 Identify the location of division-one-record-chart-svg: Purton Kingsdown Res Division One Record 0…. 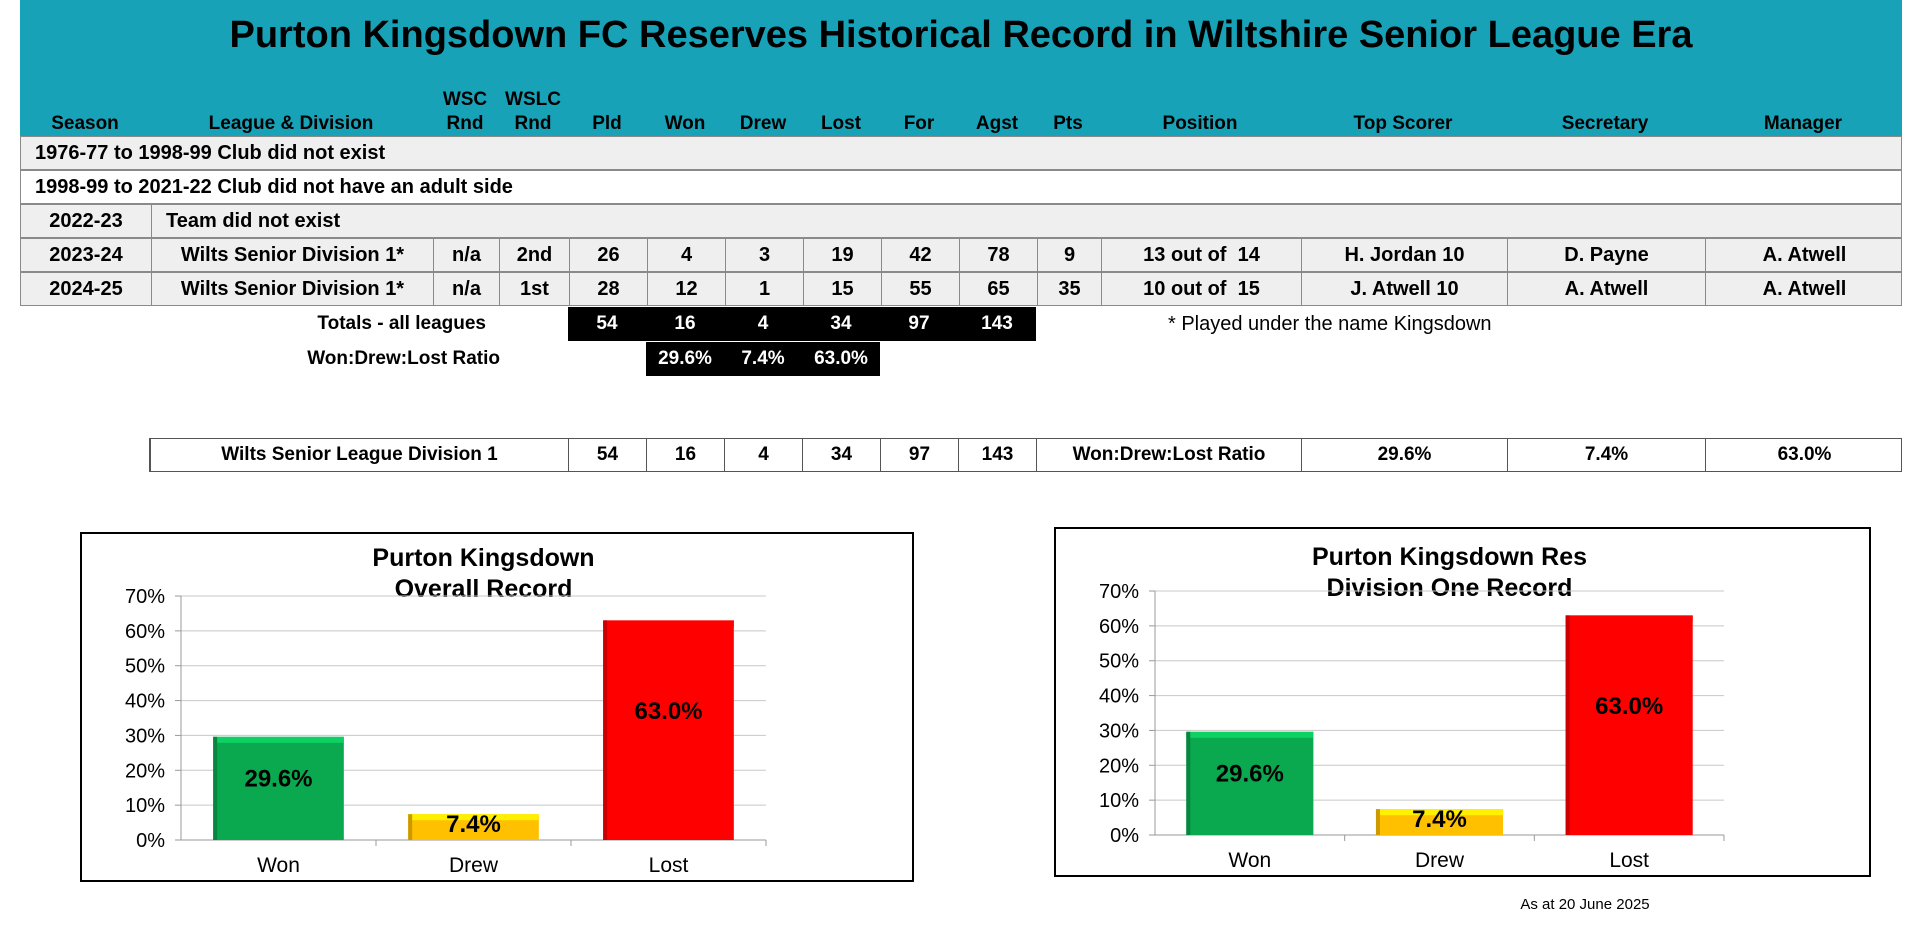
(1412, 707).